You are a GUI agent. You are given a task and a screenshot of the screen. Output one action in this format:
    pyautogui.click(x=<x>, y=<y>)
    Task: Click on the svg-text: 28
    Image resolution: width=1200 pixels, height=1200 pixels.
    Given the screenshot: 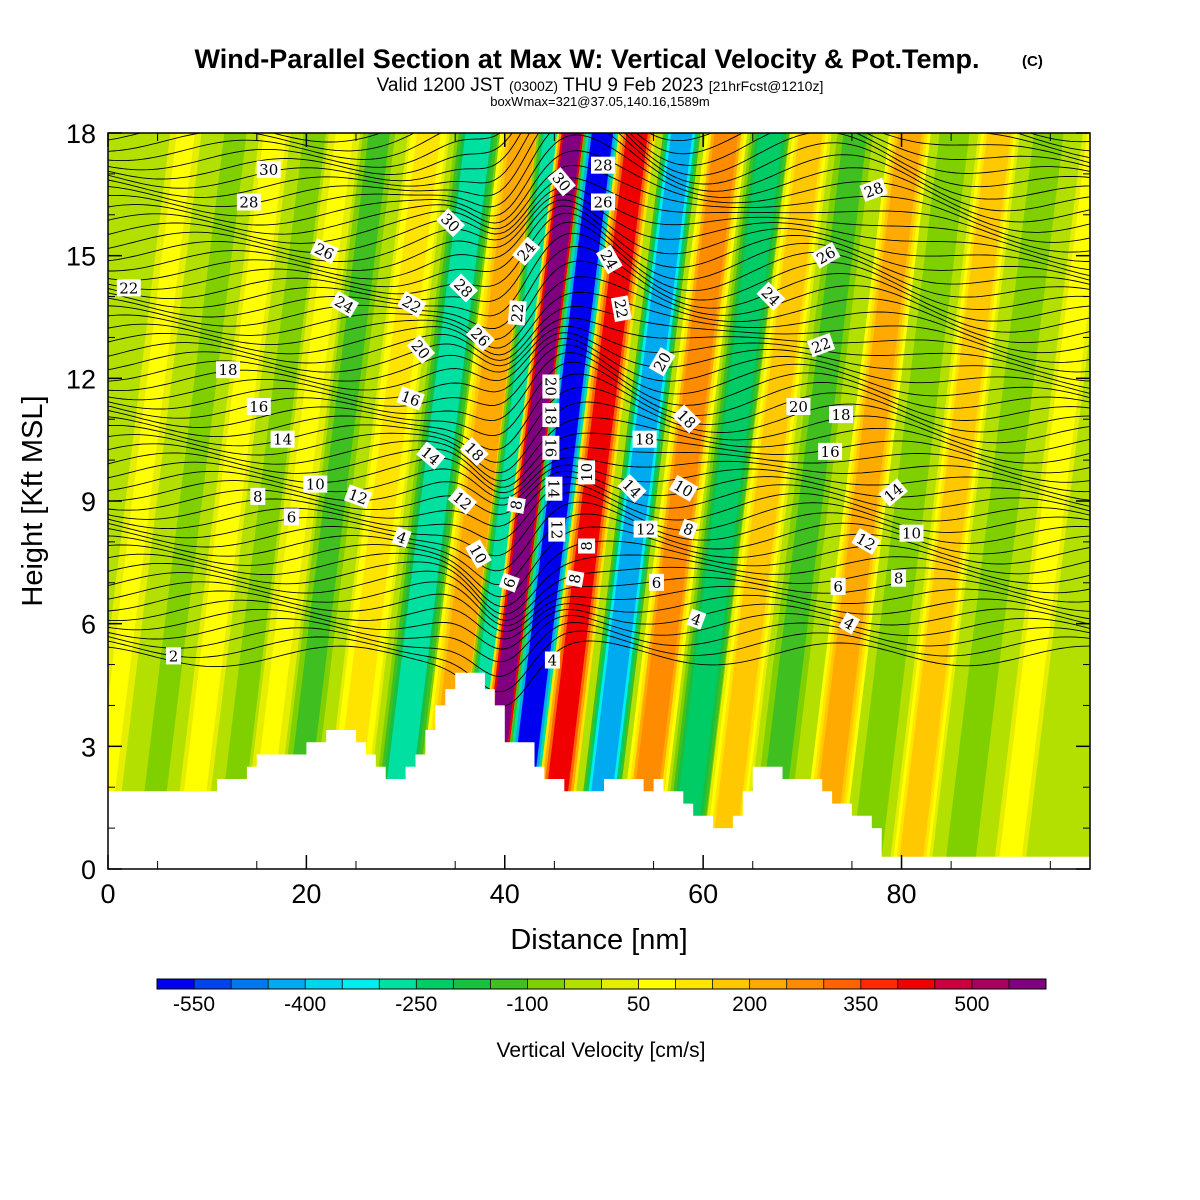 What is the action you would take?
    pyautogui.click(x=248, y=203)
    